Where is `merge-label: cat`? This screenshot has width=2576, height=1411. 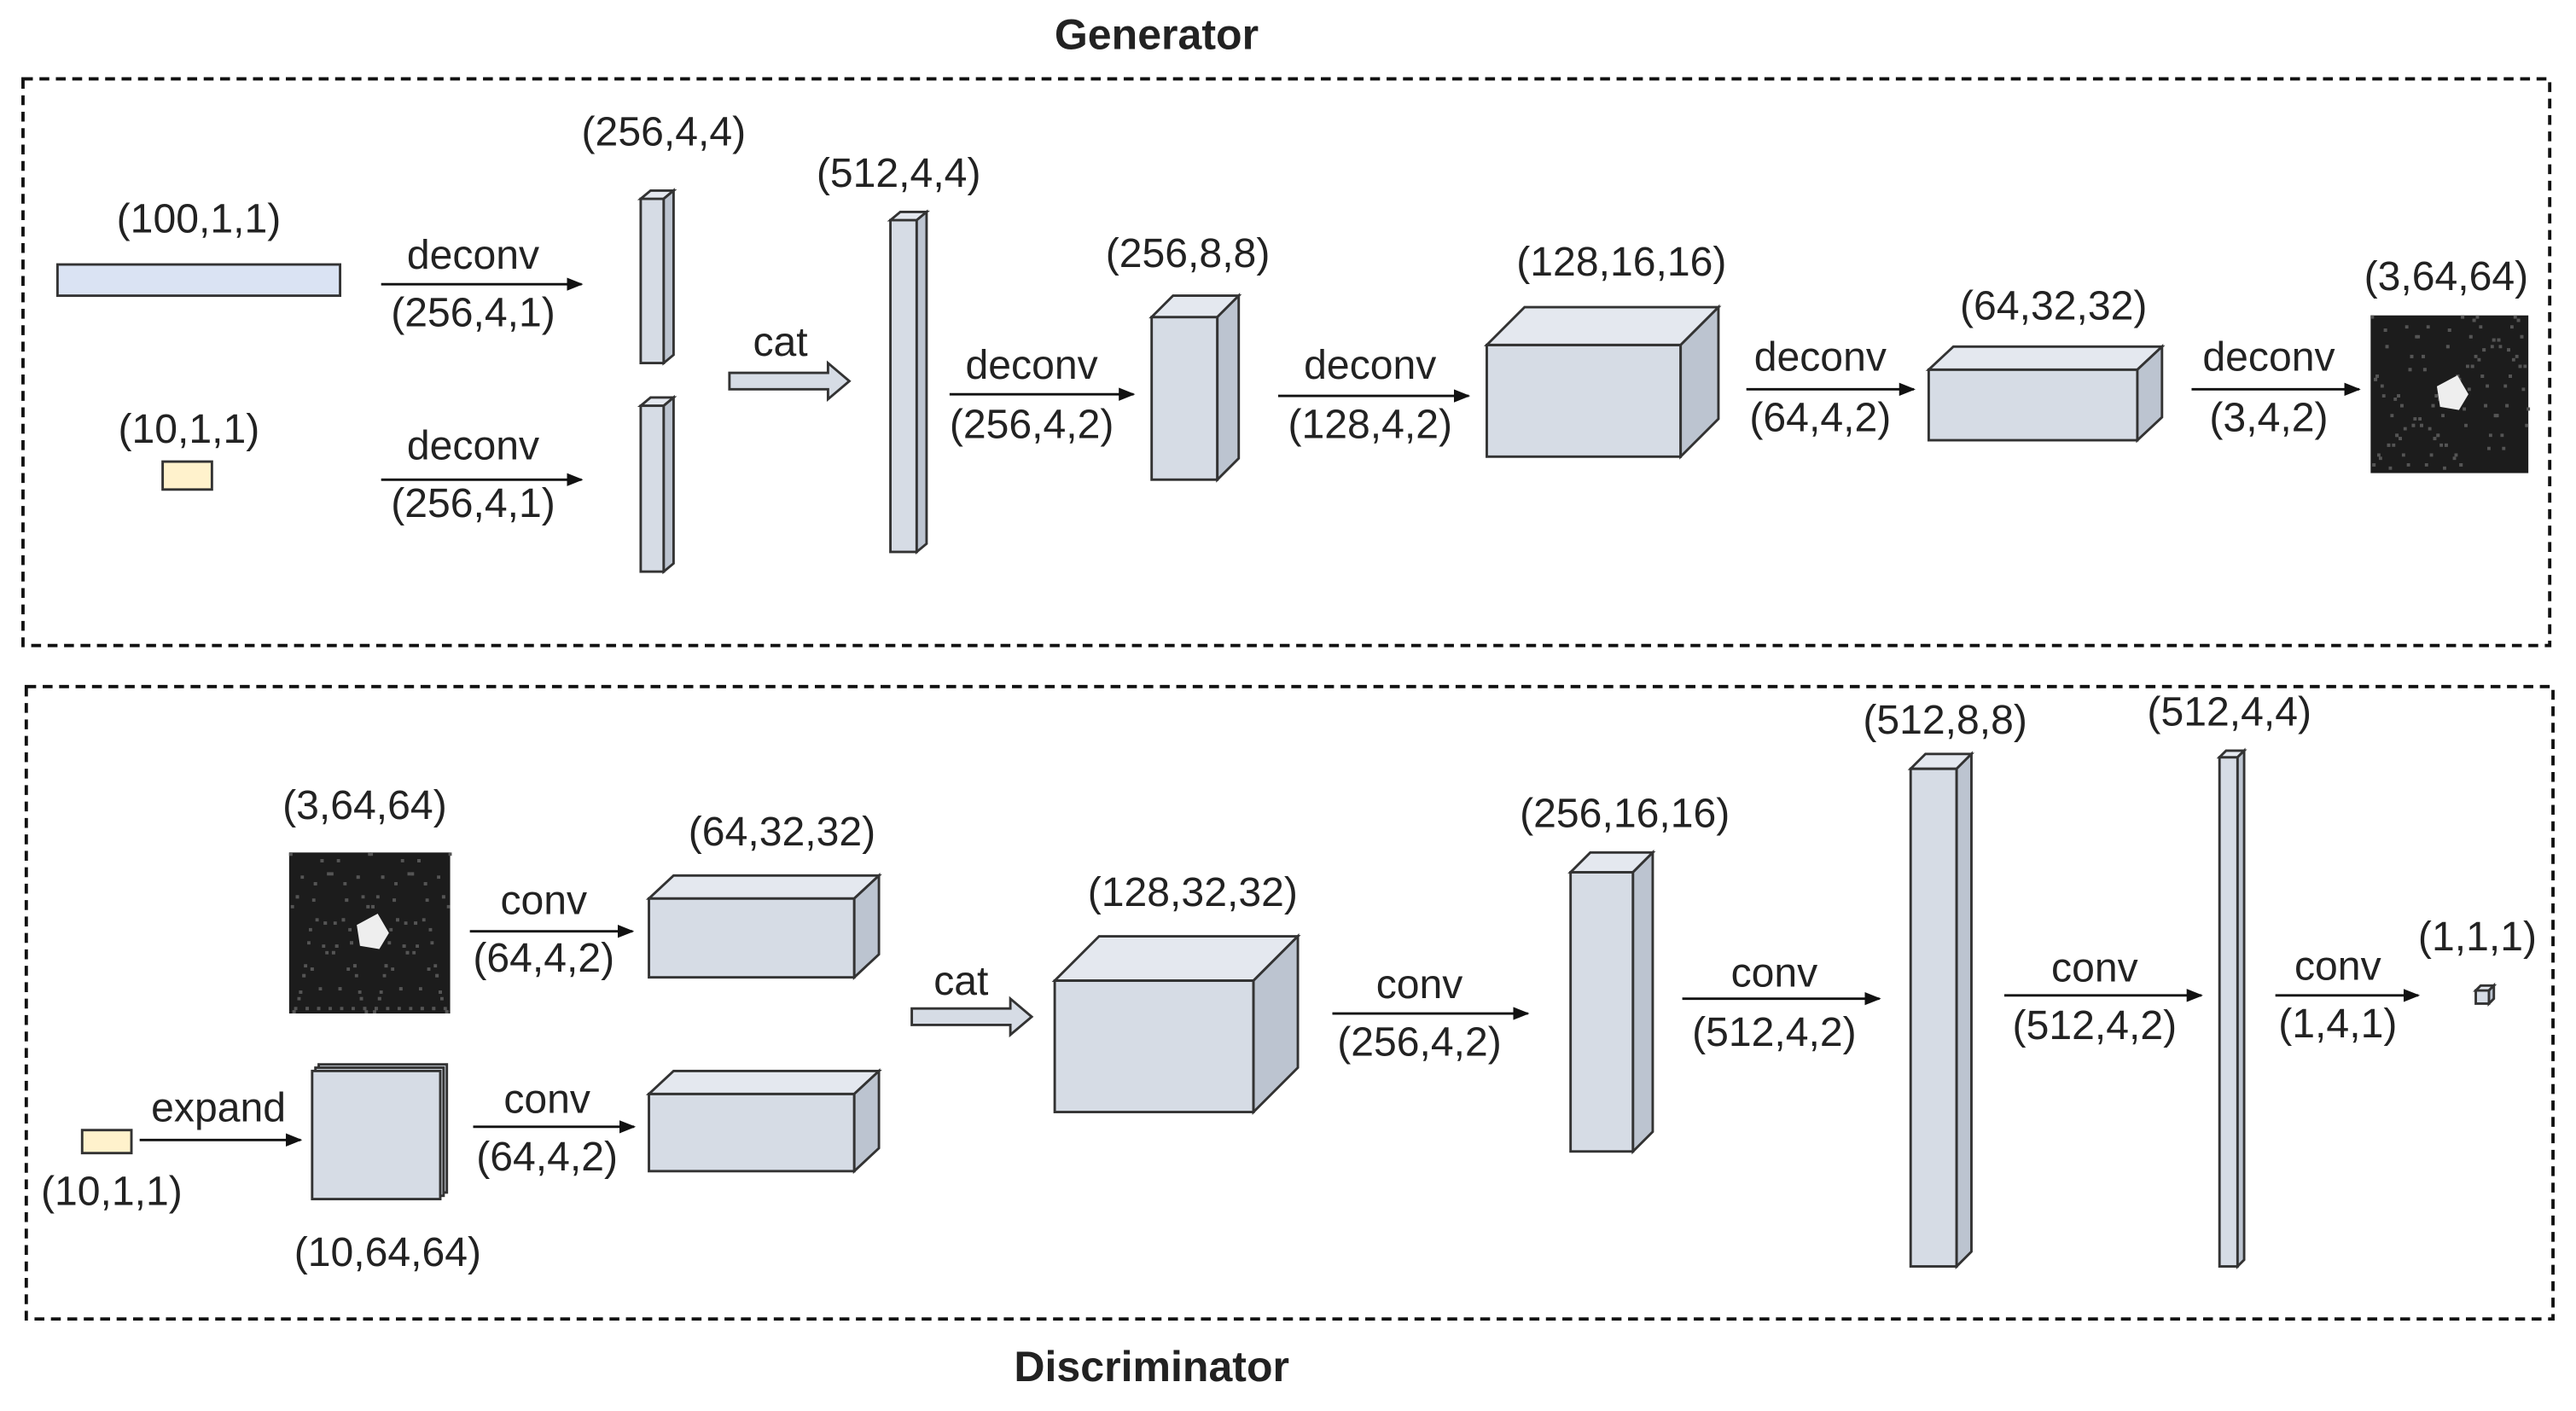
merge-label: cat is located at coordinates (961, 981).